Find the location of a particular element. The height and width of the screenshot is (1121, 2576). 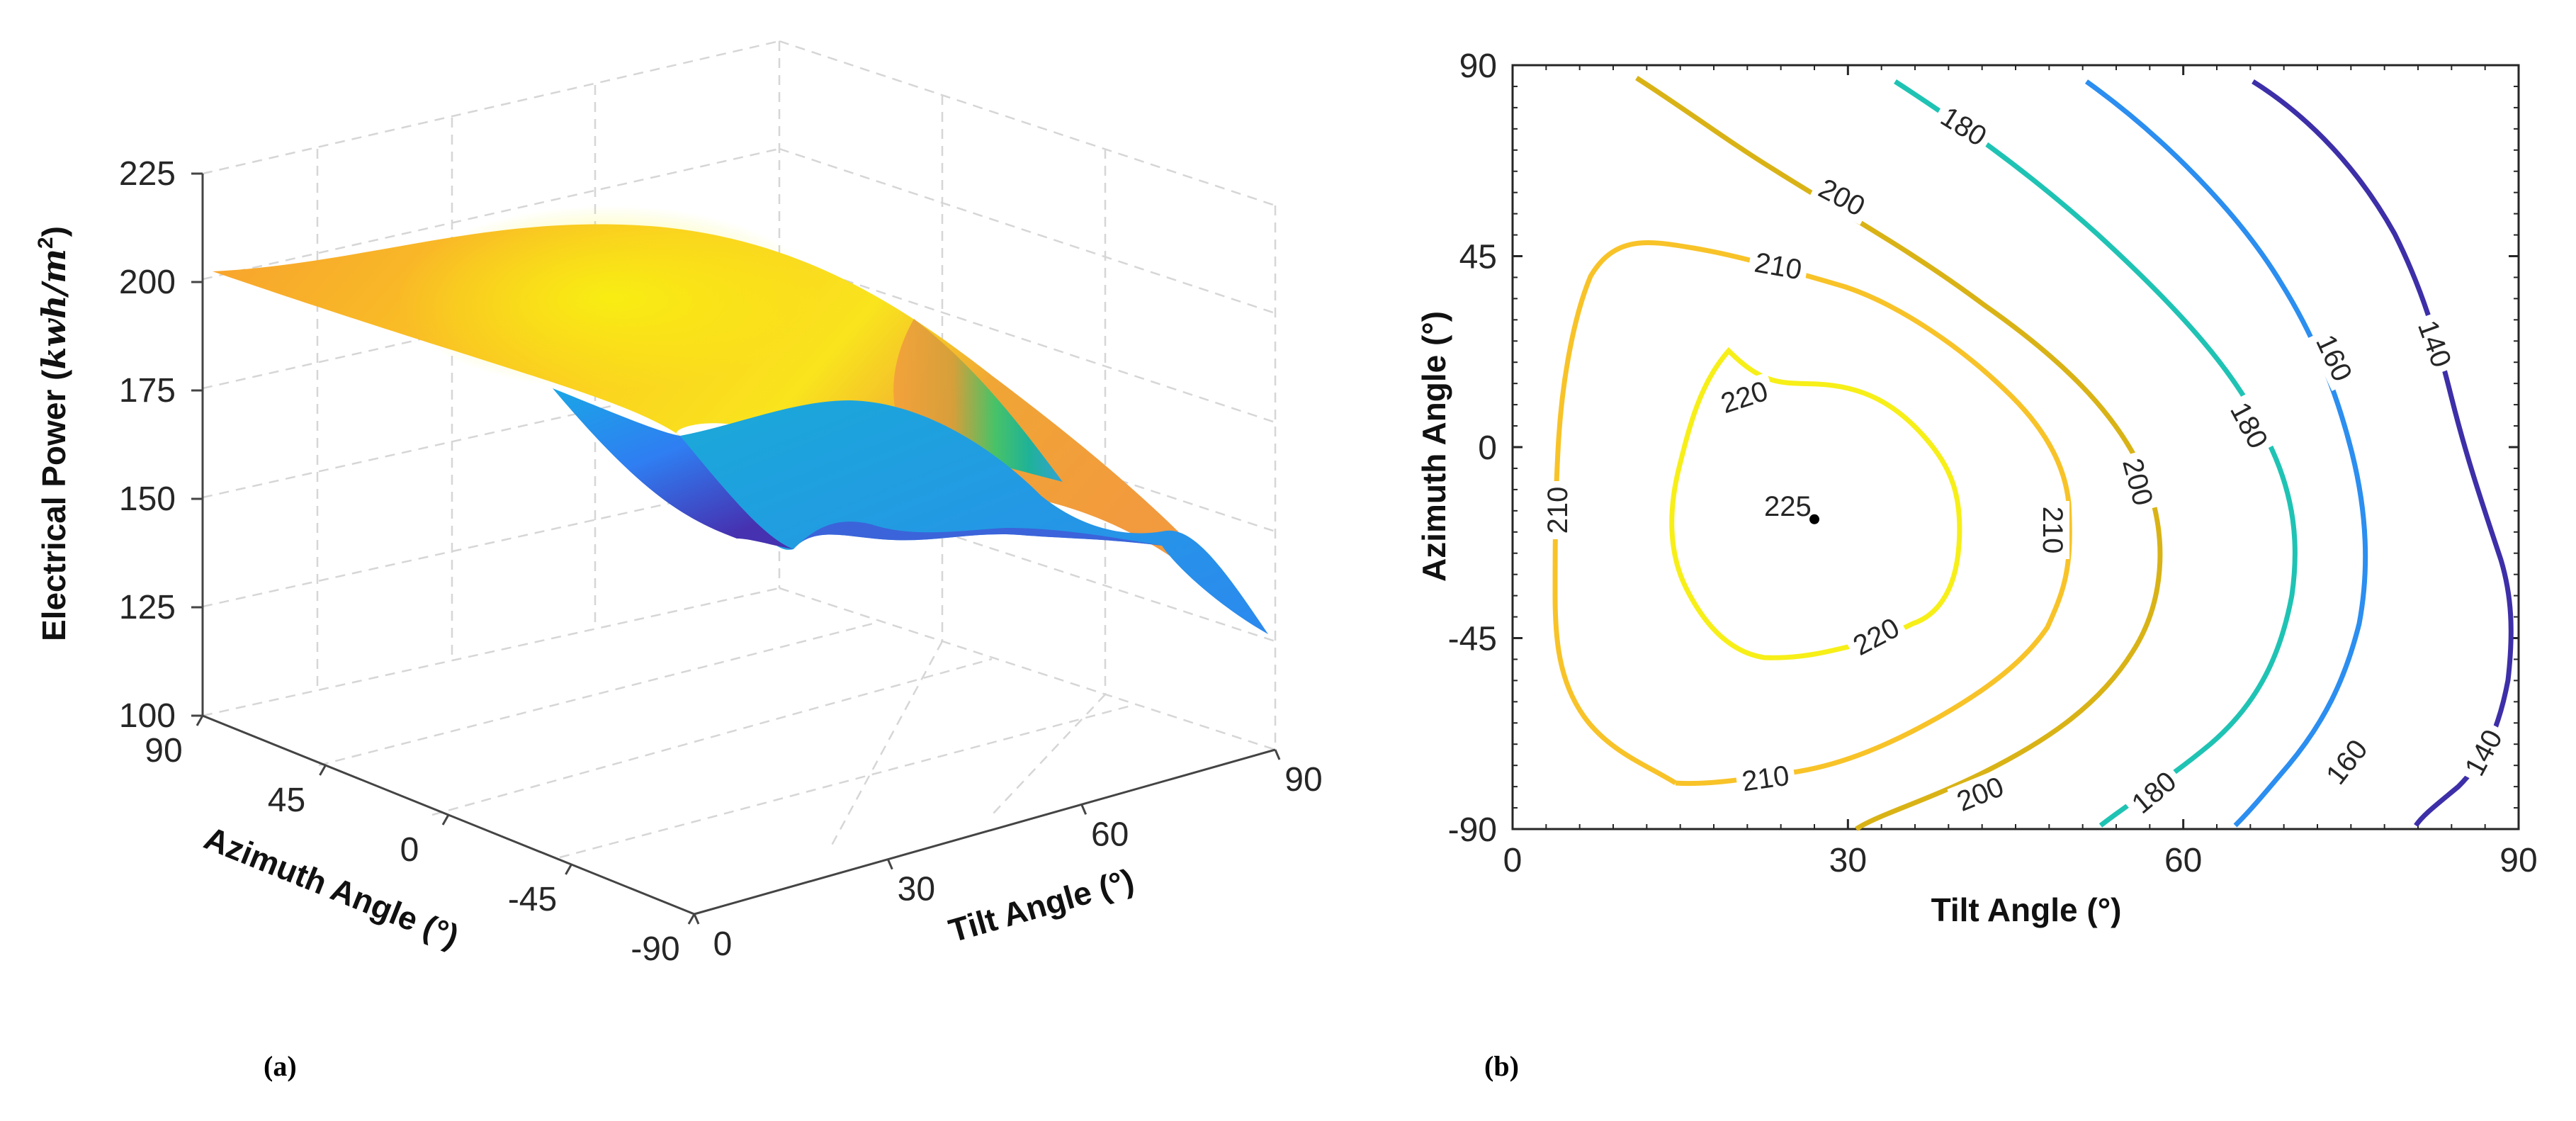

max-point-marker is located at coordinates (1814, 519).